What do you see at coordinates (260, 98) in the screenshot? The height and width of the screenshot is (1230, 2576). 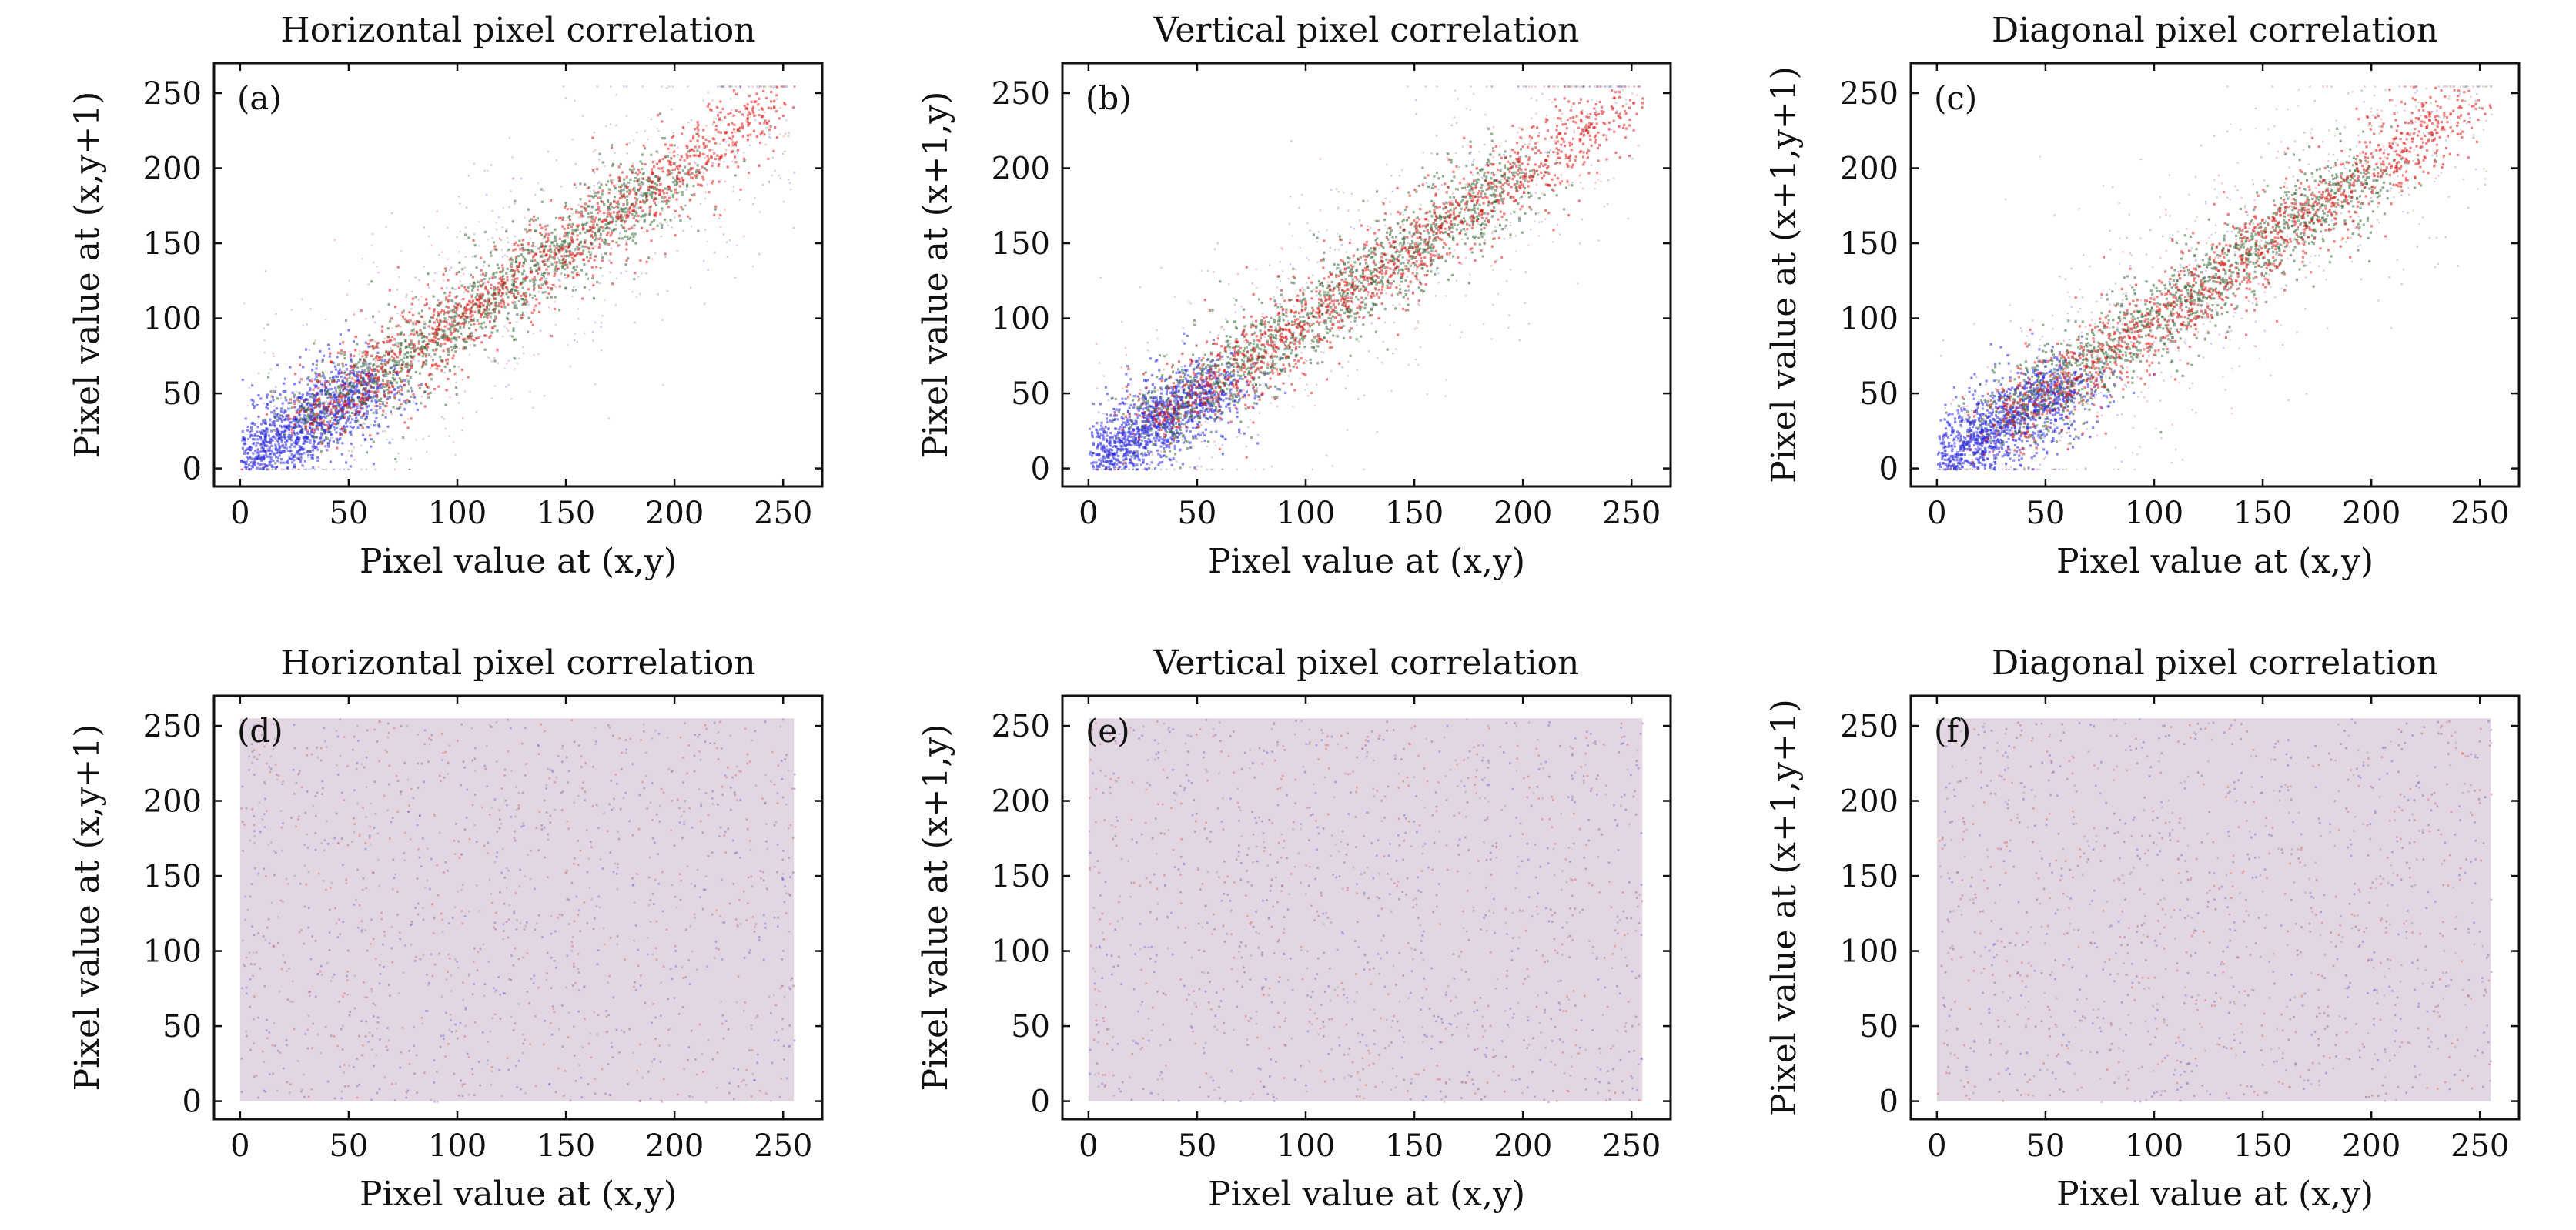 I see `panel-label: (a)` at bounding box center [260, 98].